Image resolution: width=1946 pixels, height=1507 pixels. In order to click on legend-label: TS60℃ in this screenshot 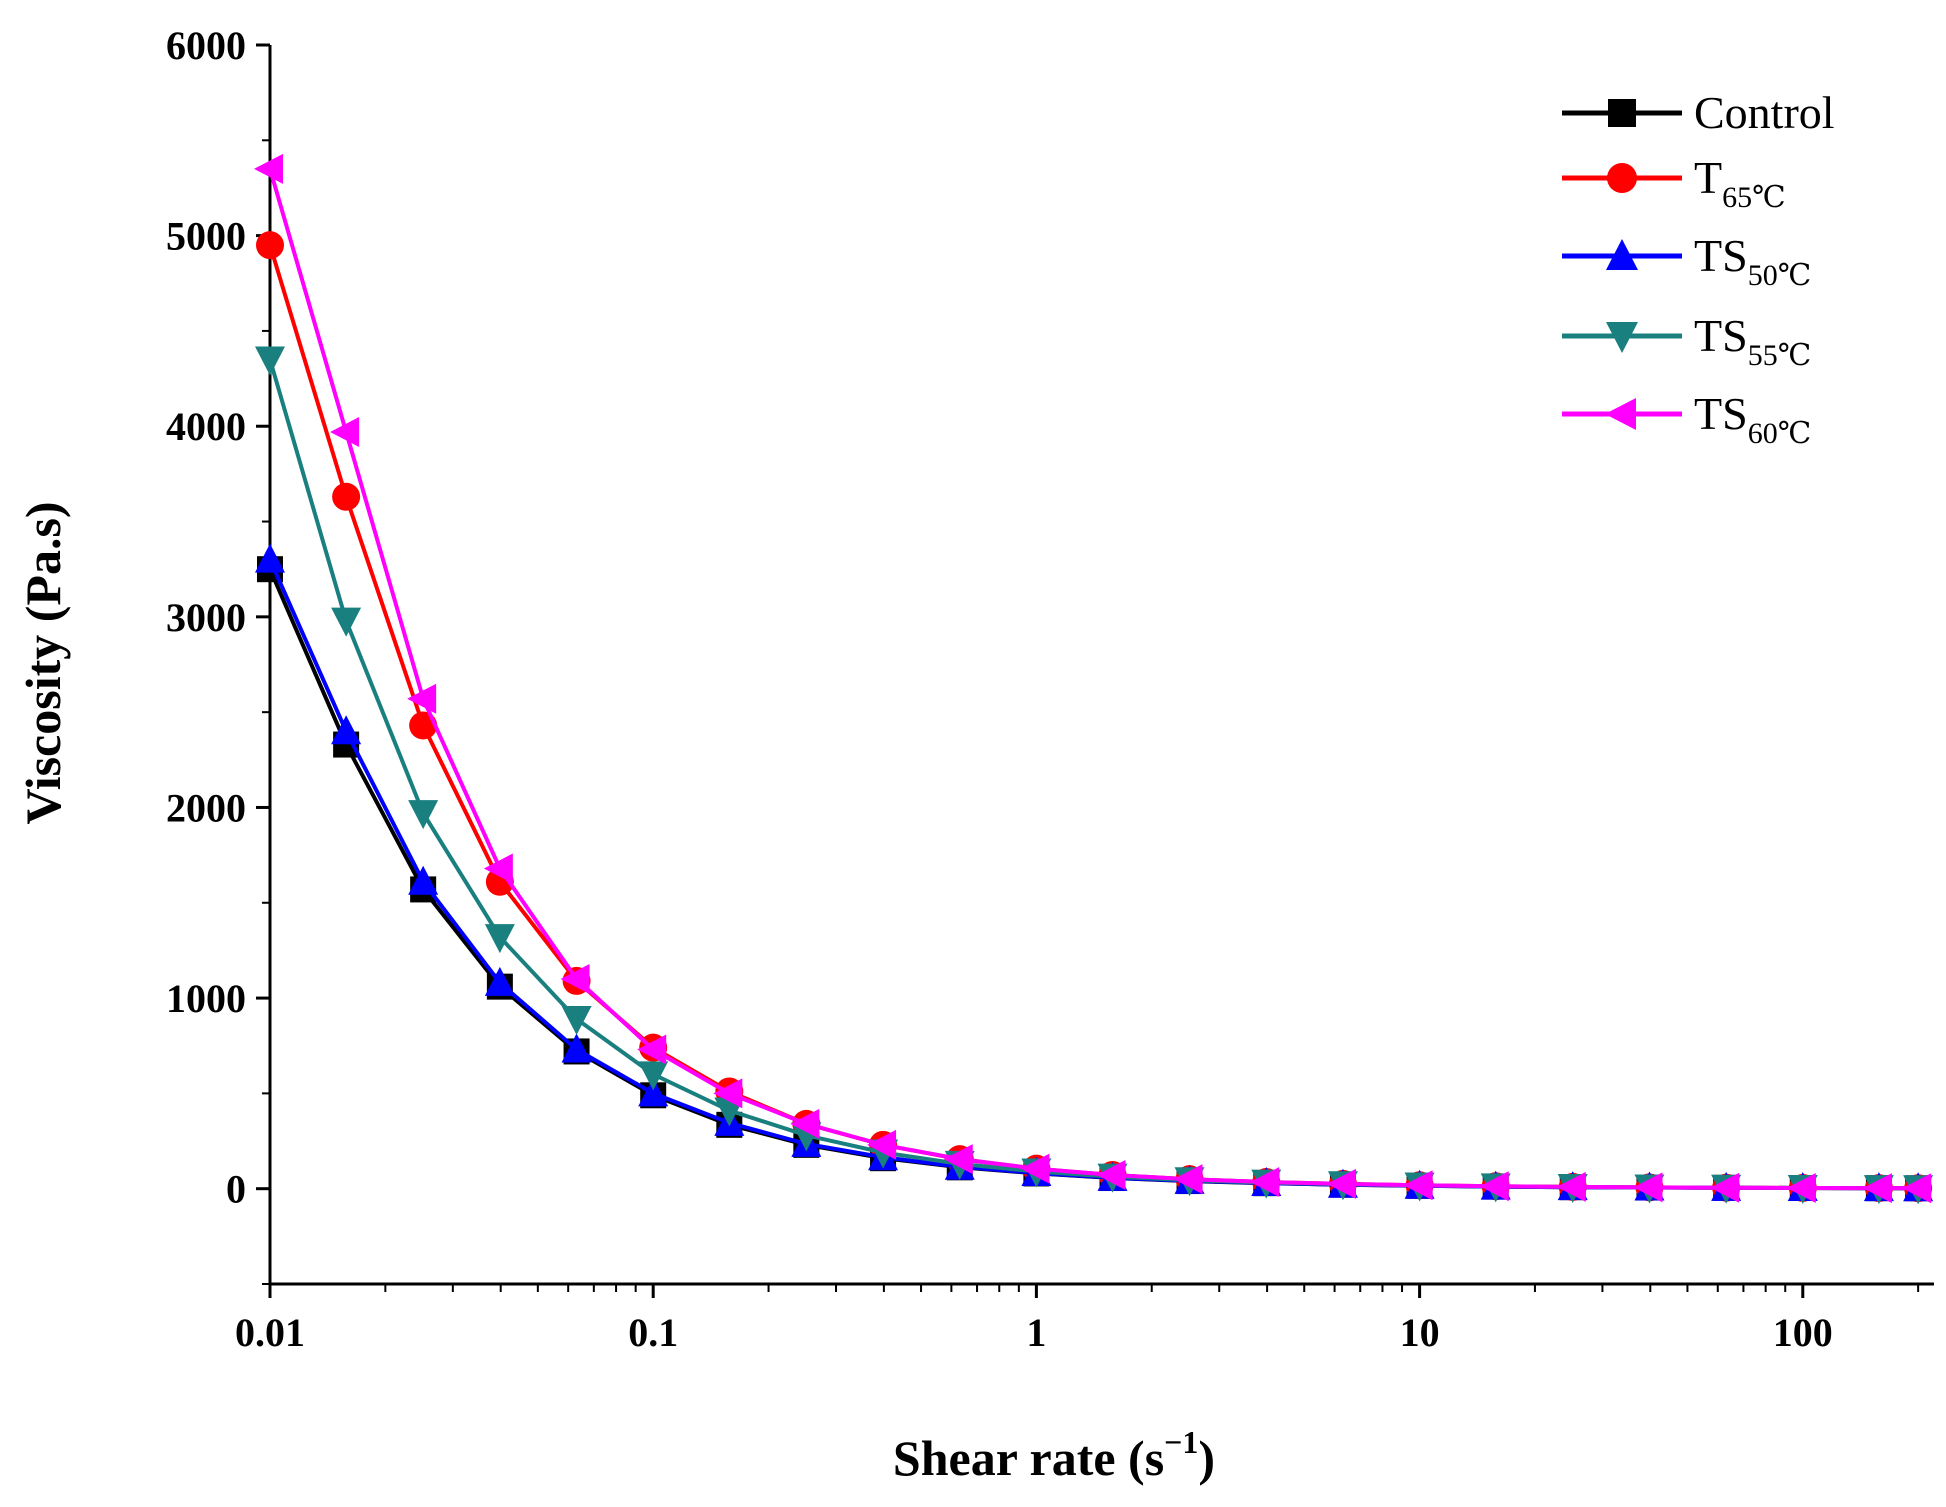, I will do `click(1752, 419)`.